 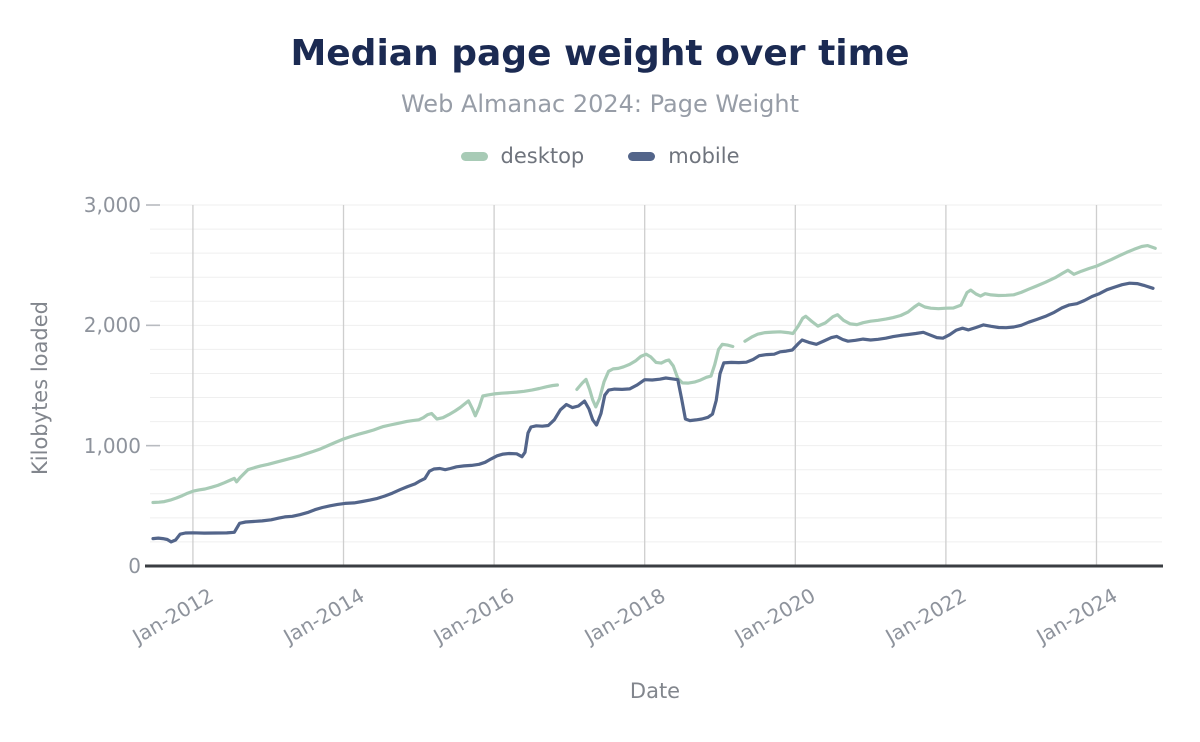 What do you see at coordinates (542, 156) in the screenshot?
I see `legend-label-desktop: desktop` at bounding box center [542, 156].